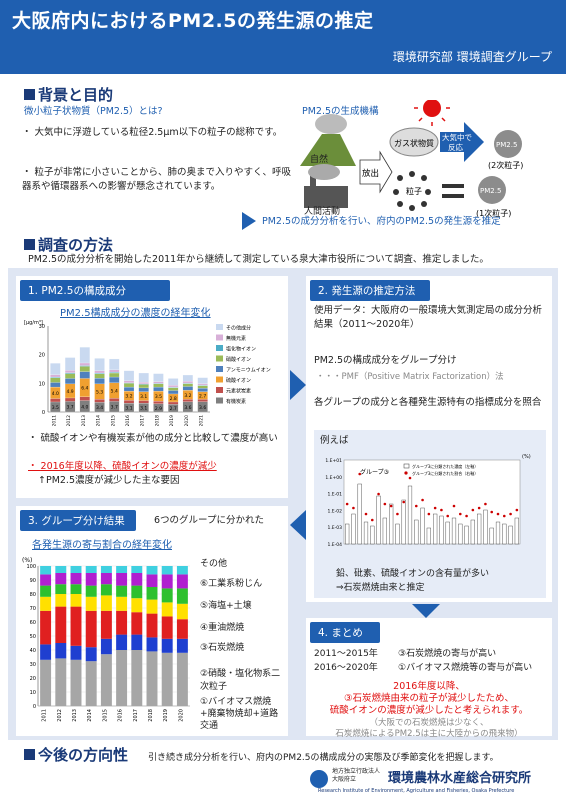  I want to click on chart2-y-tick: 1.E-02, so click(335, 511).